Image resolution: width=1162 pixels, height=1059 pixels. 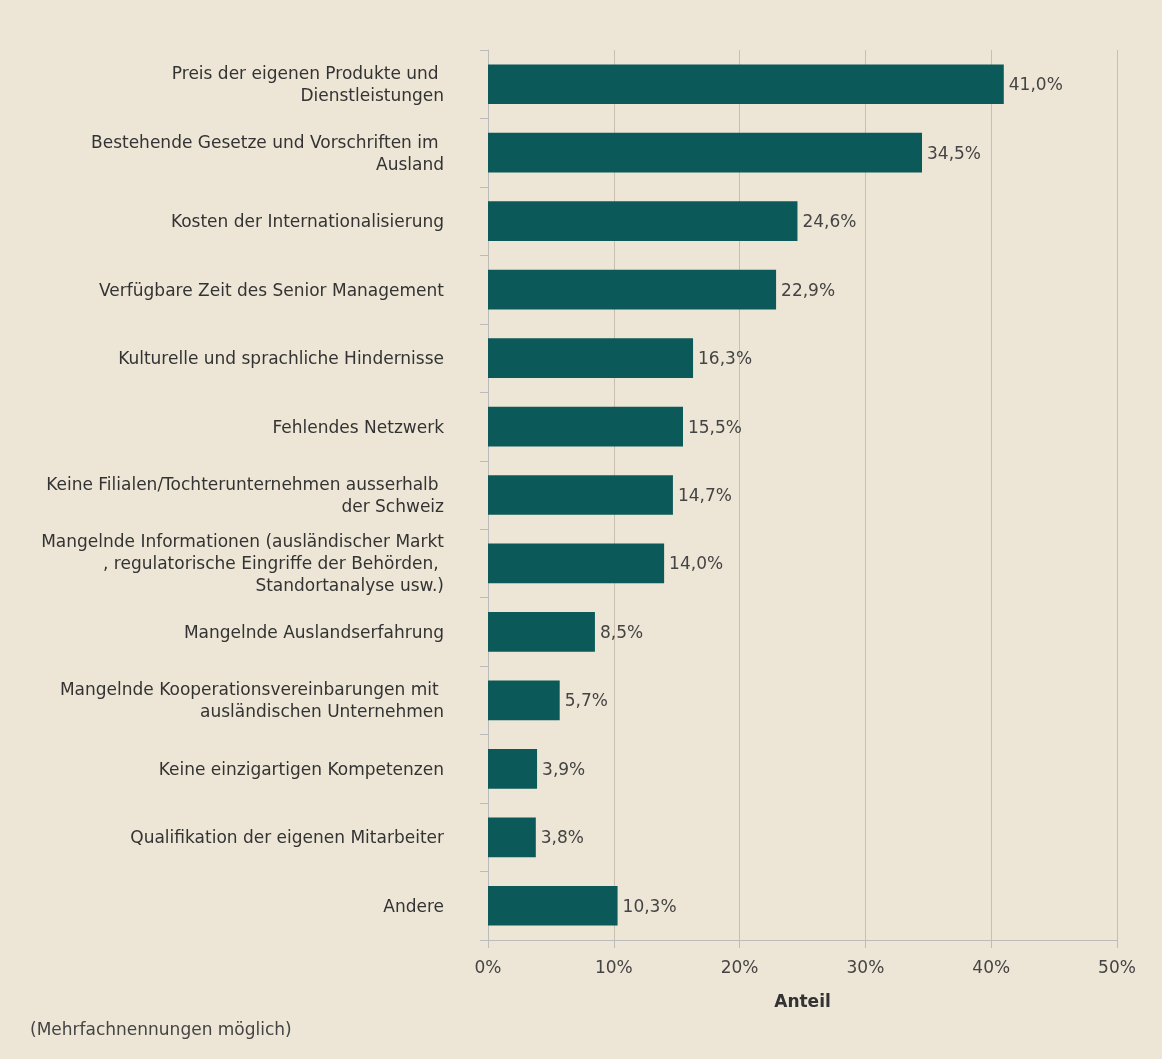 I want to click on x-axis-title: Anteil, so click(x=802, y=1000).